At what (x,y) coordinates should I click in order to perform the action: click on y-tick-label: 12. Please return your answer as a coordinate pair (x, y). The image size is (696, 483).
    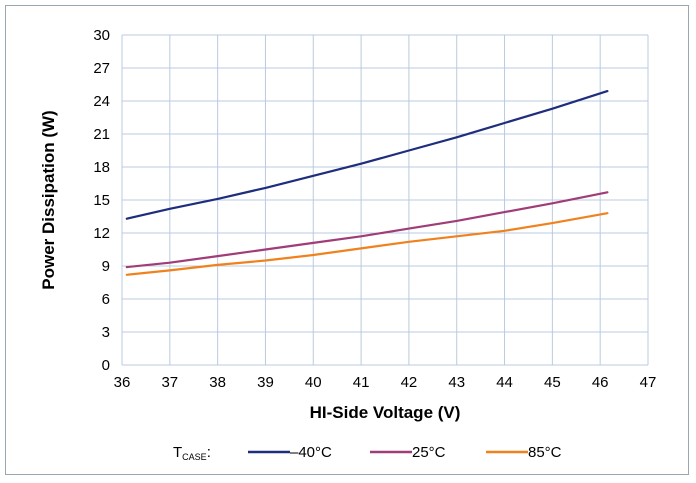
    Looking at the image, I should click on (101, 233).